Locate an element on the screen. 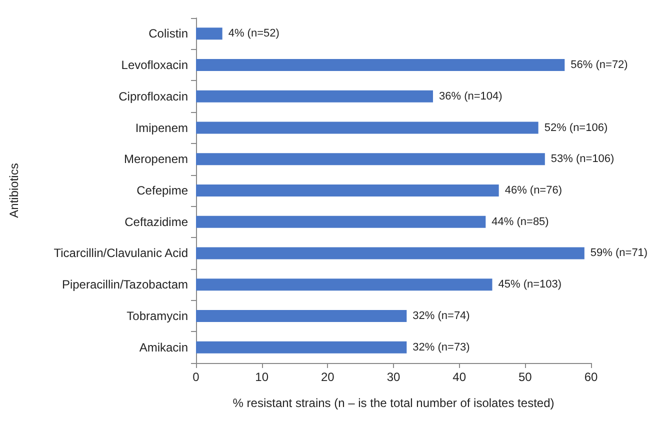 The height and width of the screenshot is (421, 653). y-tick-label: Tobramycin is located at coordinates (157, 315).